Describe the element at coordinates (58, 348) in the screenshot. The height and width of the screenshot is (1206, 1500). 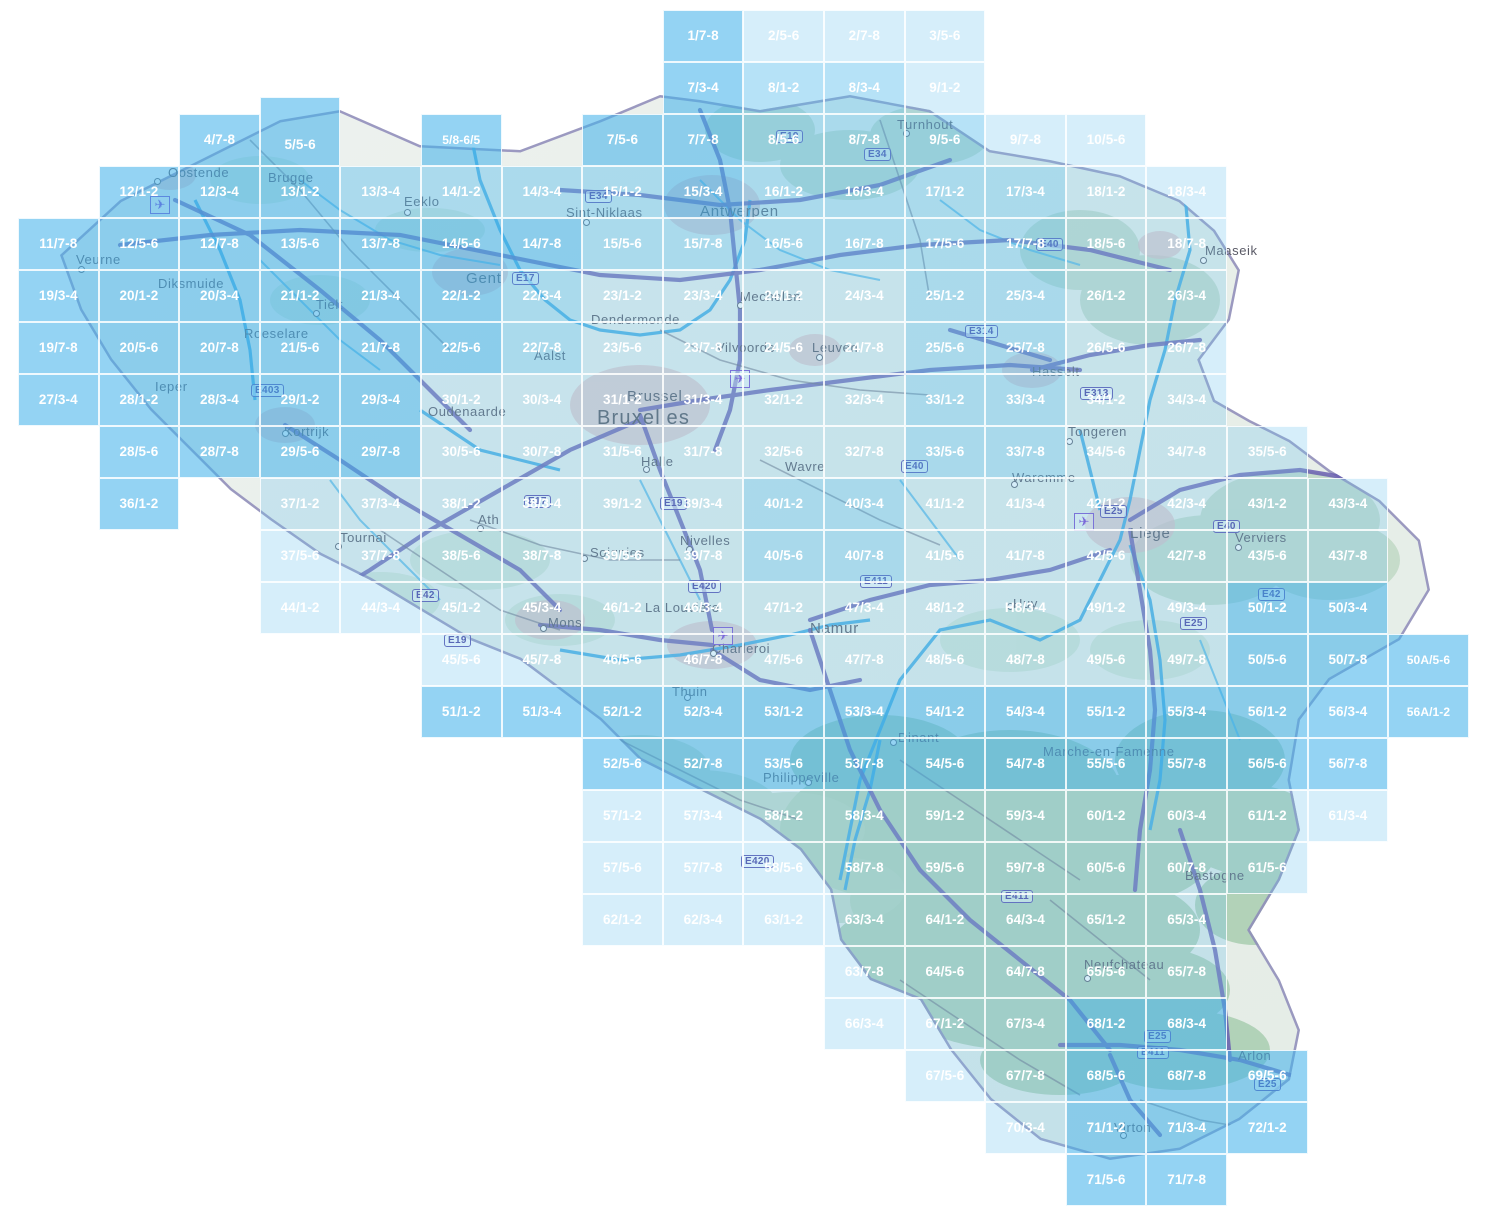
I see `map-sheet-cell: 19/7-8` at that location.